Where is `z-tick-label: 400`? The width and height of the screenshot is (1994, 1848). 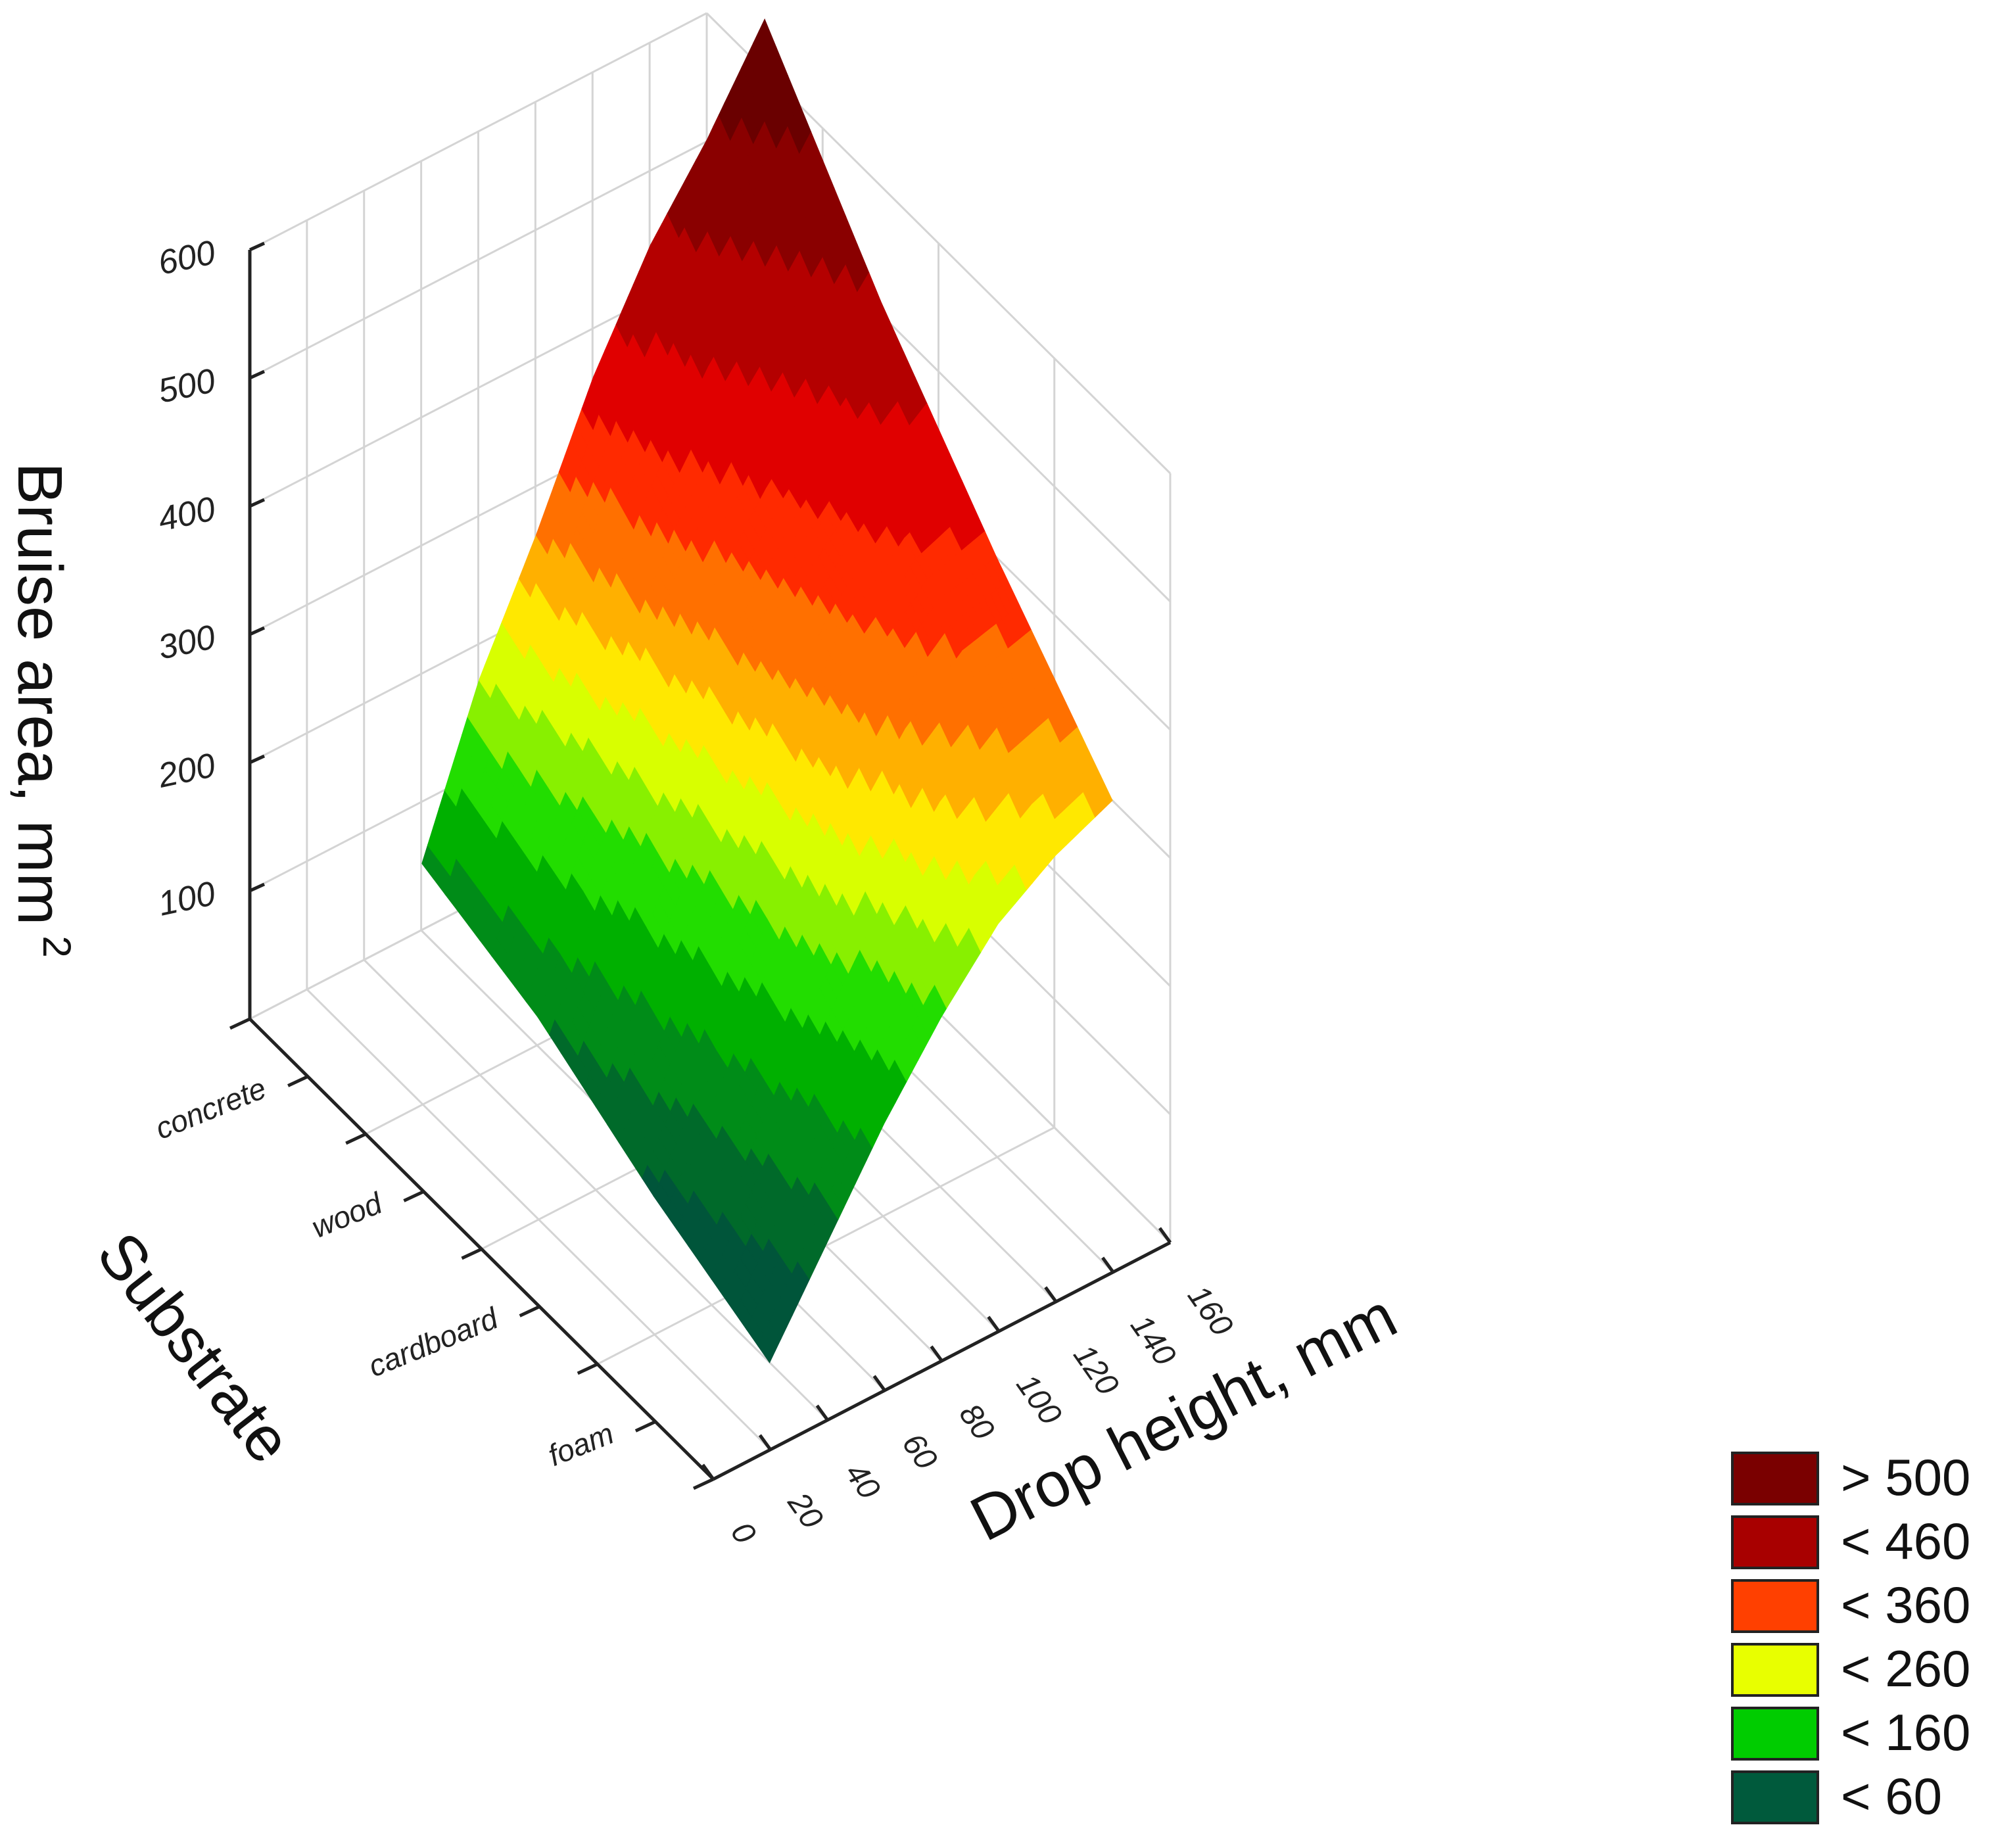 z-tick-label: 400 is located at coordinates (187, 514).